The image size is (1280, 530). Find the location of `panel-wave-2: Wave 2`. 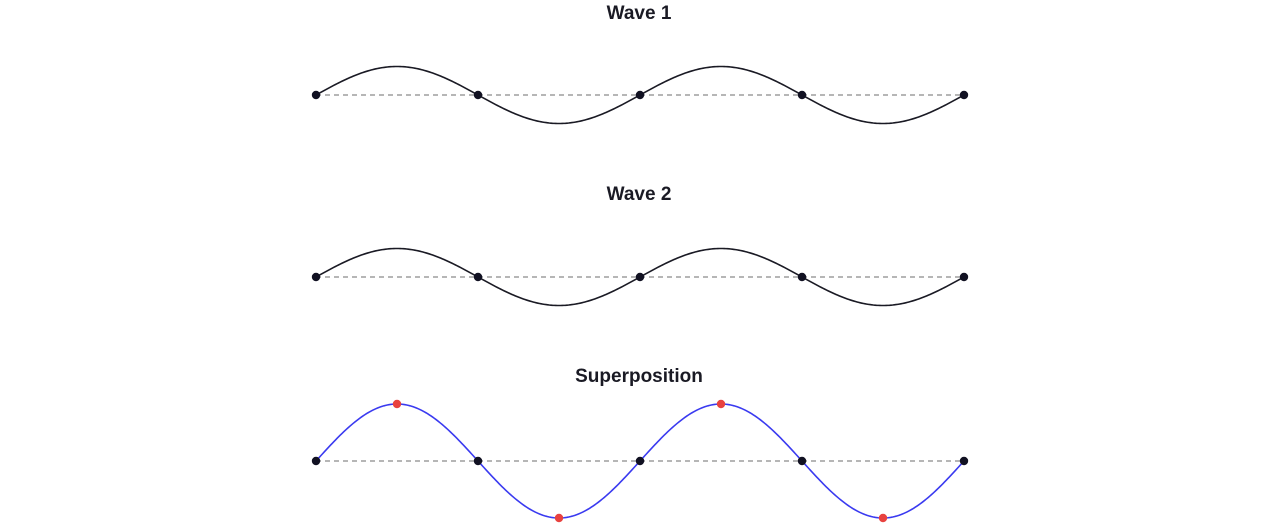

panel-wave-2: Wave 2 is located at coordinates (640, 245).